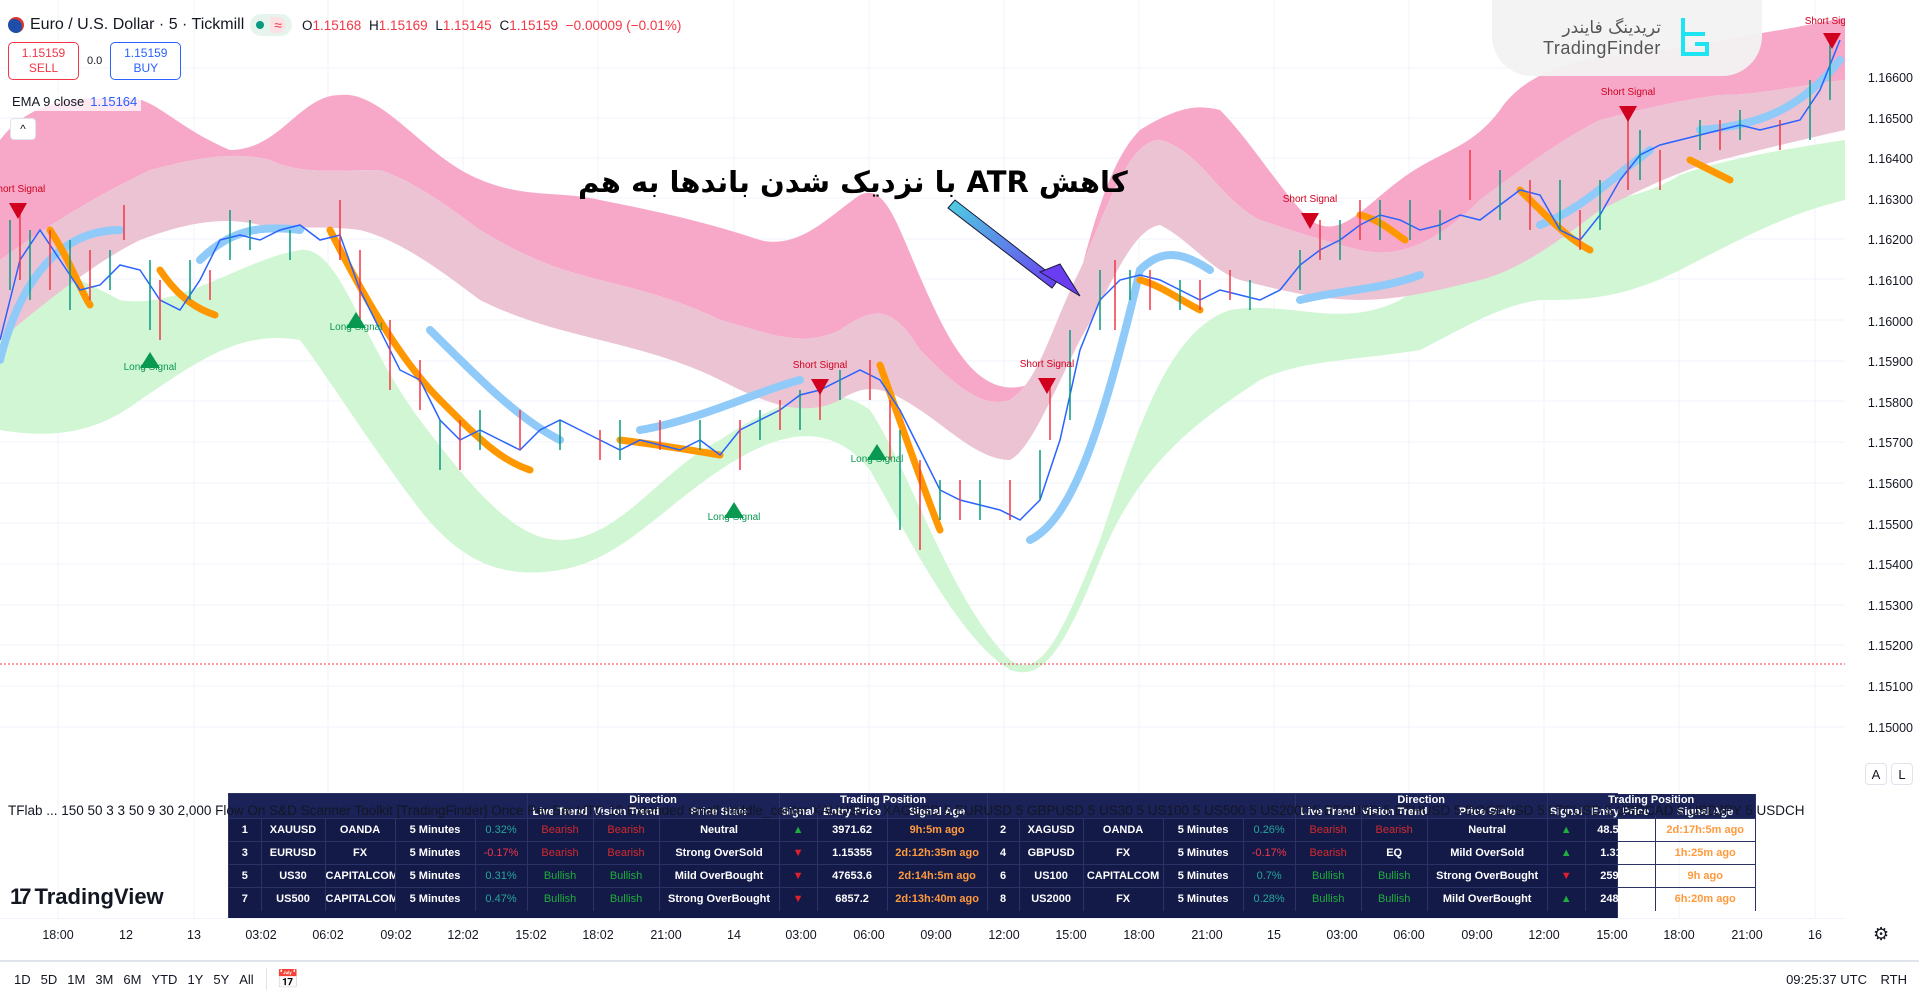  Describe the element at coordinates (1207, 935) in the screenshot. I see `time-tick: 21:00` at that location.